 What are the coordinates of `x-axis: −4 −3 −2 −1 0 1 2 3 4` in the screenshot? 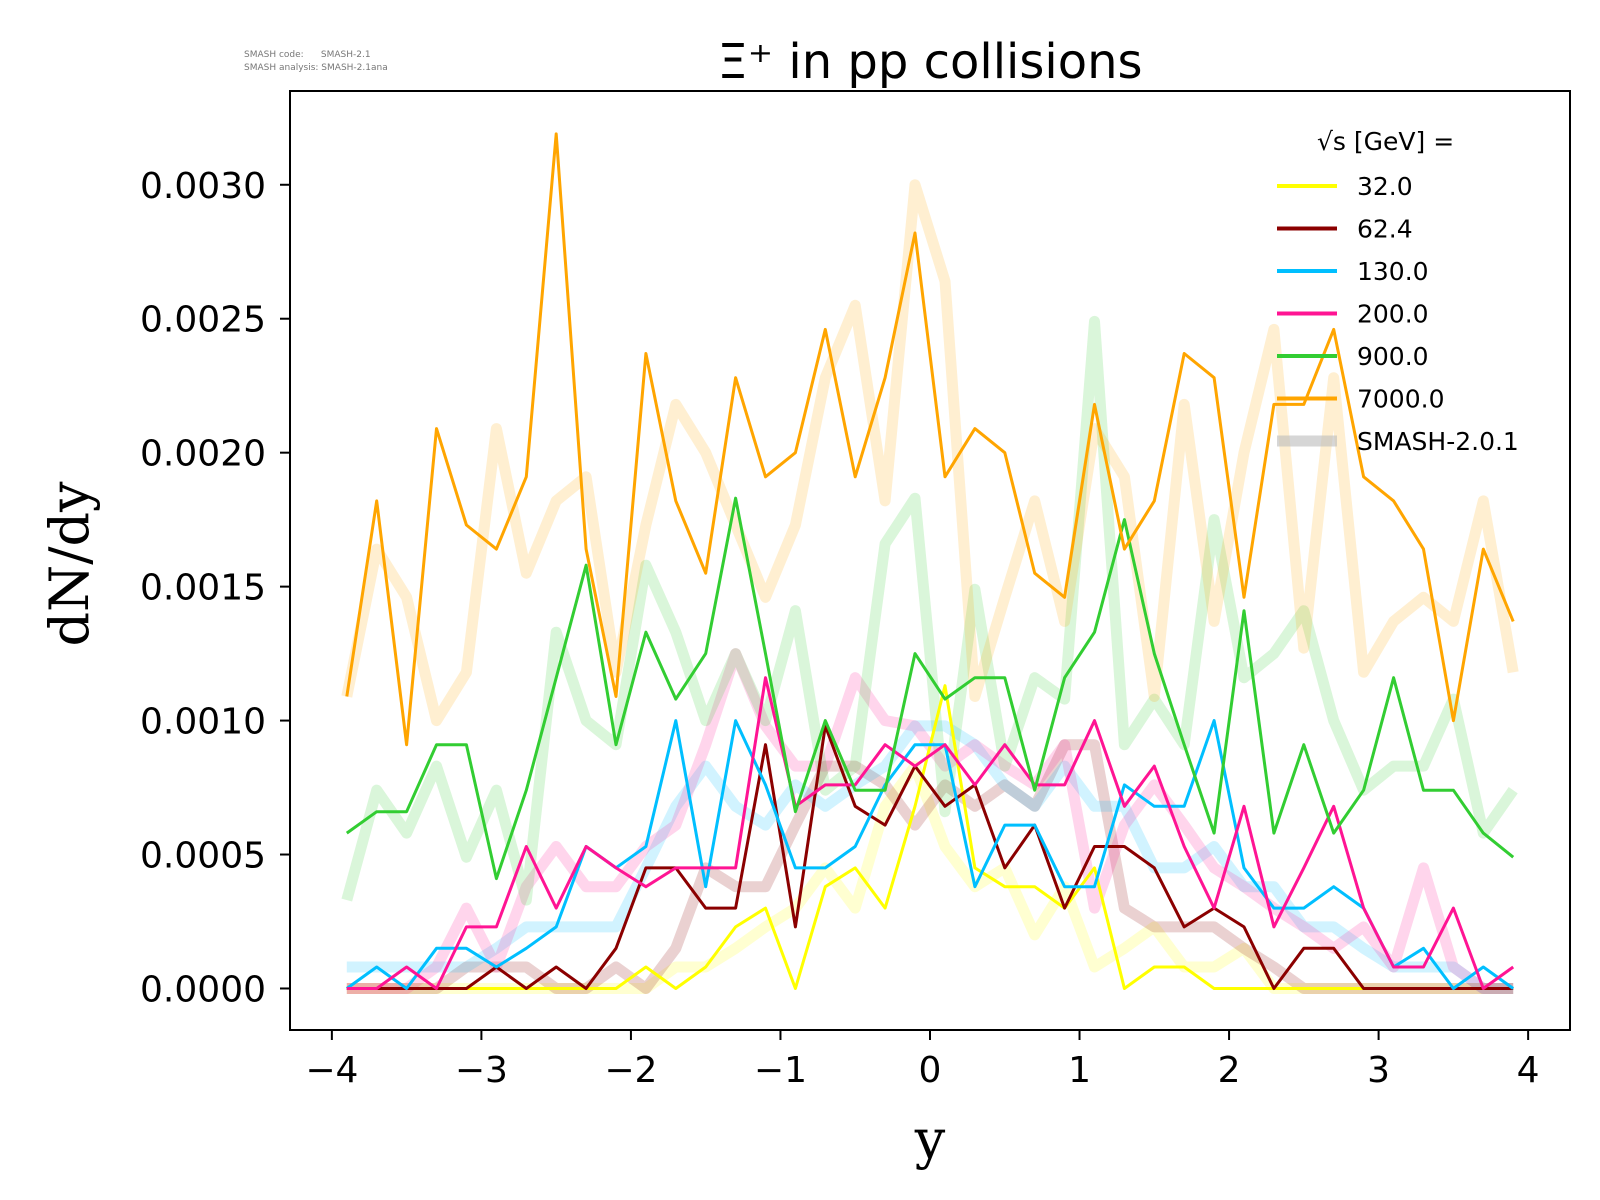 It's located at (922, 1060).